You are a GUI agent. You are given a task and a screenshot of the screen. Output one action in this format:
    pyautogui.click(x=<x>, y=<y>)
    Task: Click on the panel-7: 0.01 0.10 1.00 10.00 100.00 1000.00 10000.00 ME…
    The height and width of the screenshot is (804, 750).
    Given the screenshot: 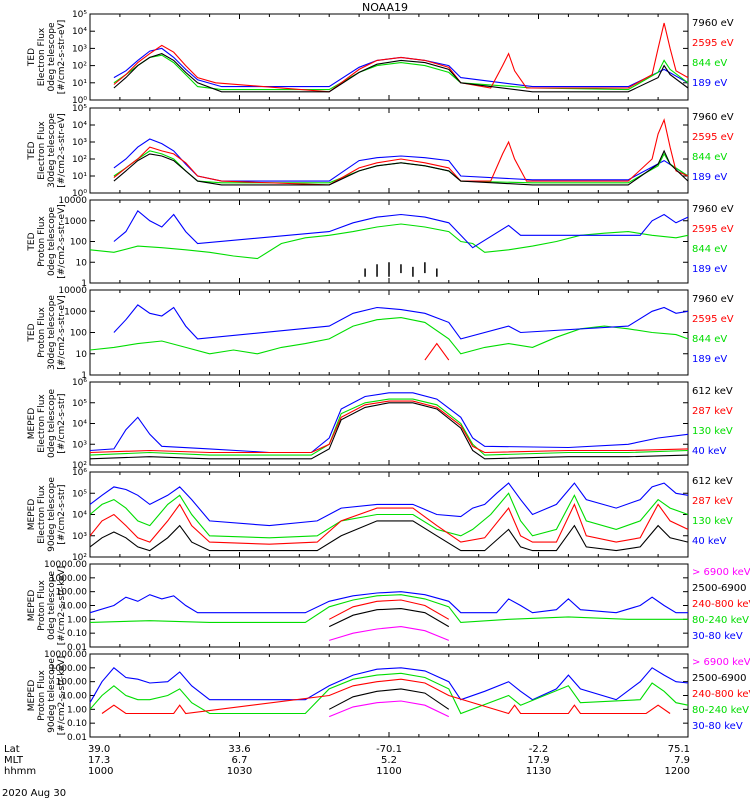 What is the action you would take?
    pyautogui.click(x=388, y=606)
    